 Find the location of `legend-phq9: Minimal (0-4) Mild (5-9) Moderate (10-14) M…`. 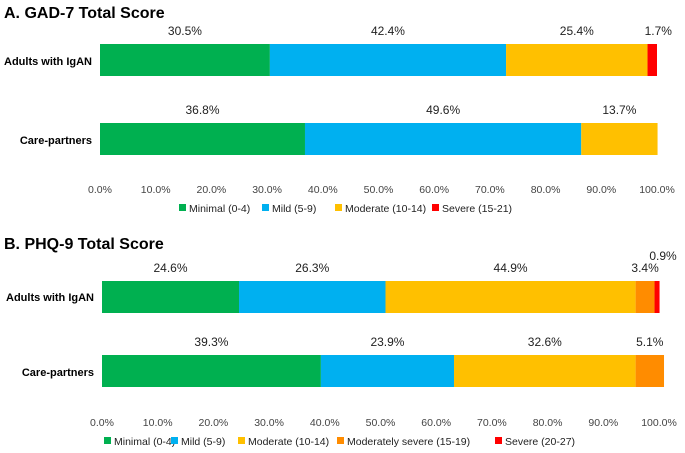

legend-phq9: Minimal (0-4) Mild (5-9) Moderate (10-14) M… is located at coordinates (339, 442).